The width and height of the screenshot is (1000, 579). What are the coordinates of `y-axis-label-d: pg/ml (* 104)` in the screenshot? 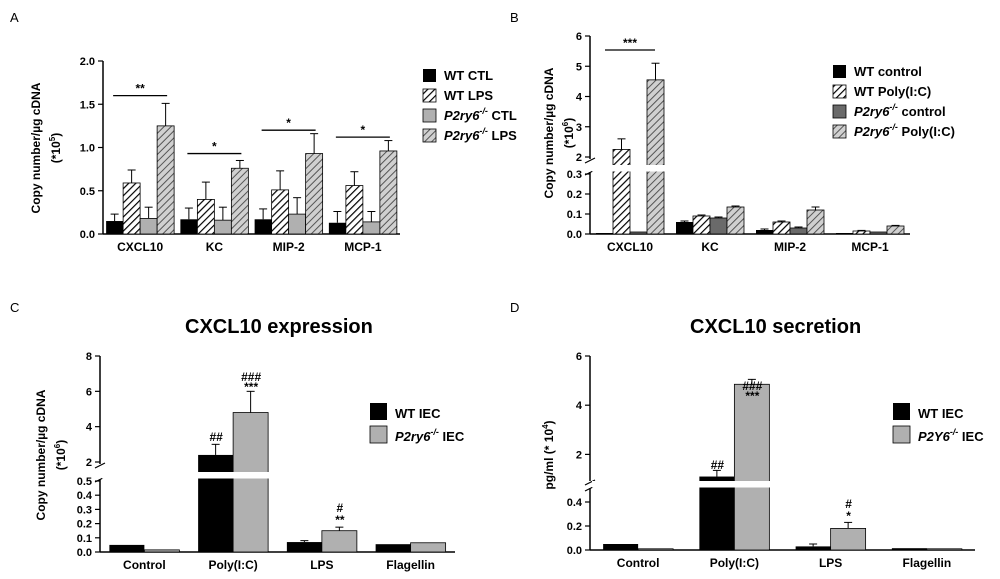 It's located at (548, 454).